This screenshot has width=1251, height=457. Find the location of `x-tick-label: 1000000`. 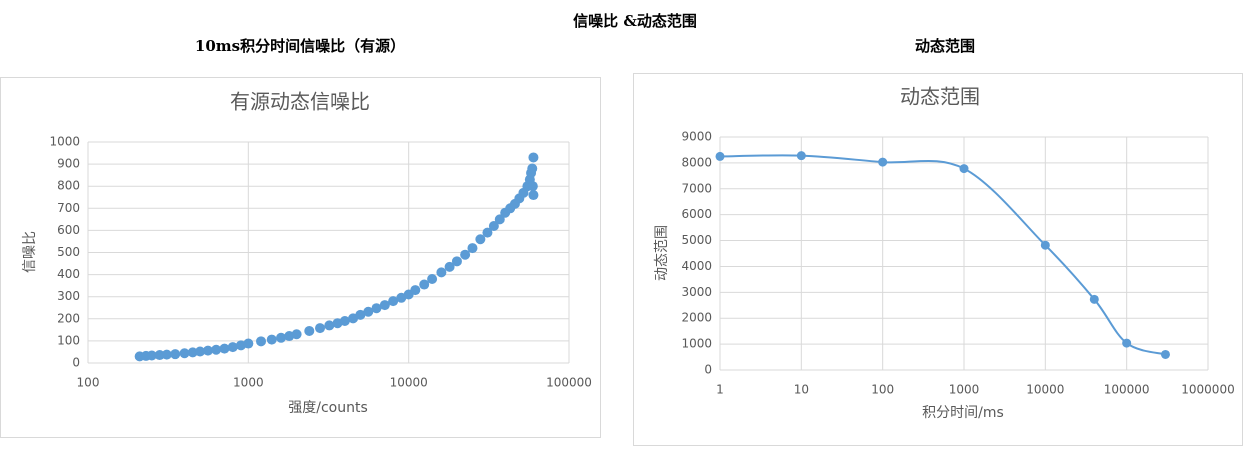

x-tick-label: 1000000 is located at coordinates (1207, 390).